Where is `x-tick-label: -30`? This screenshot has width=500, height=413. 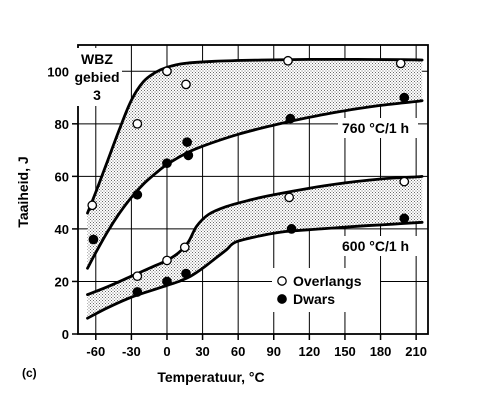 x-tick-label: -30 is located at coordinates (131, 351).